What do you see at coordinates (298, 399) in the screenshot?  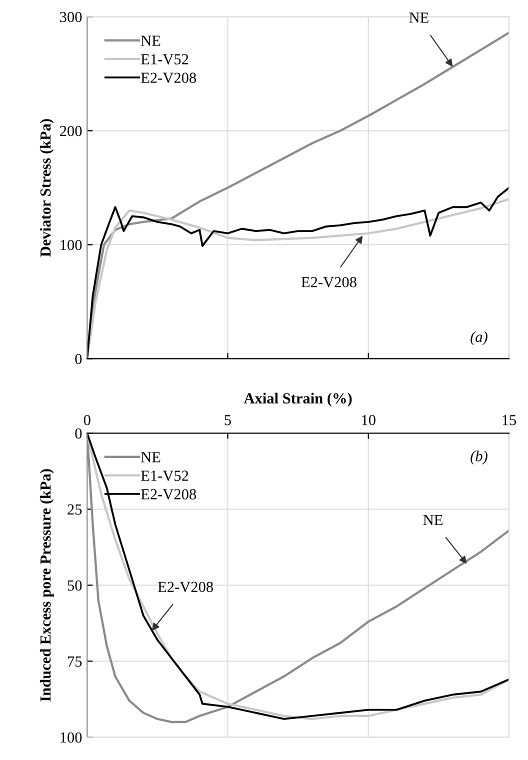 I see `x-axis-title: Axial Strain (%)` at bounding box center [298, 399].